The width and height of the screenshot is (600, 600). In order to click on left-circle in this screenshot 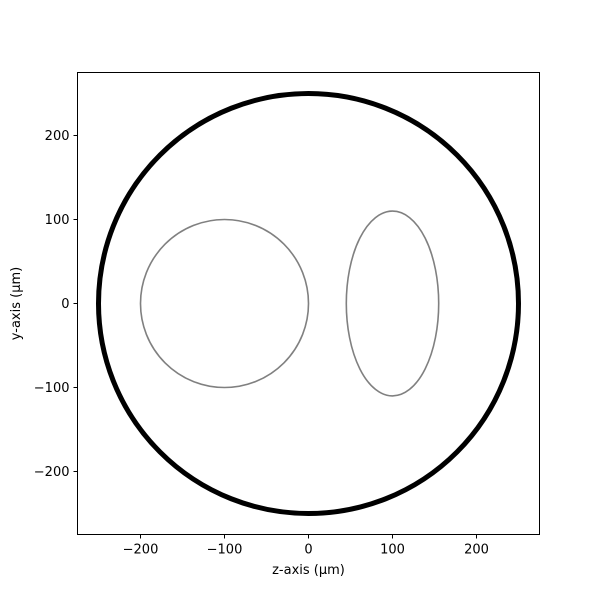, I will do `click(224, 303)`.